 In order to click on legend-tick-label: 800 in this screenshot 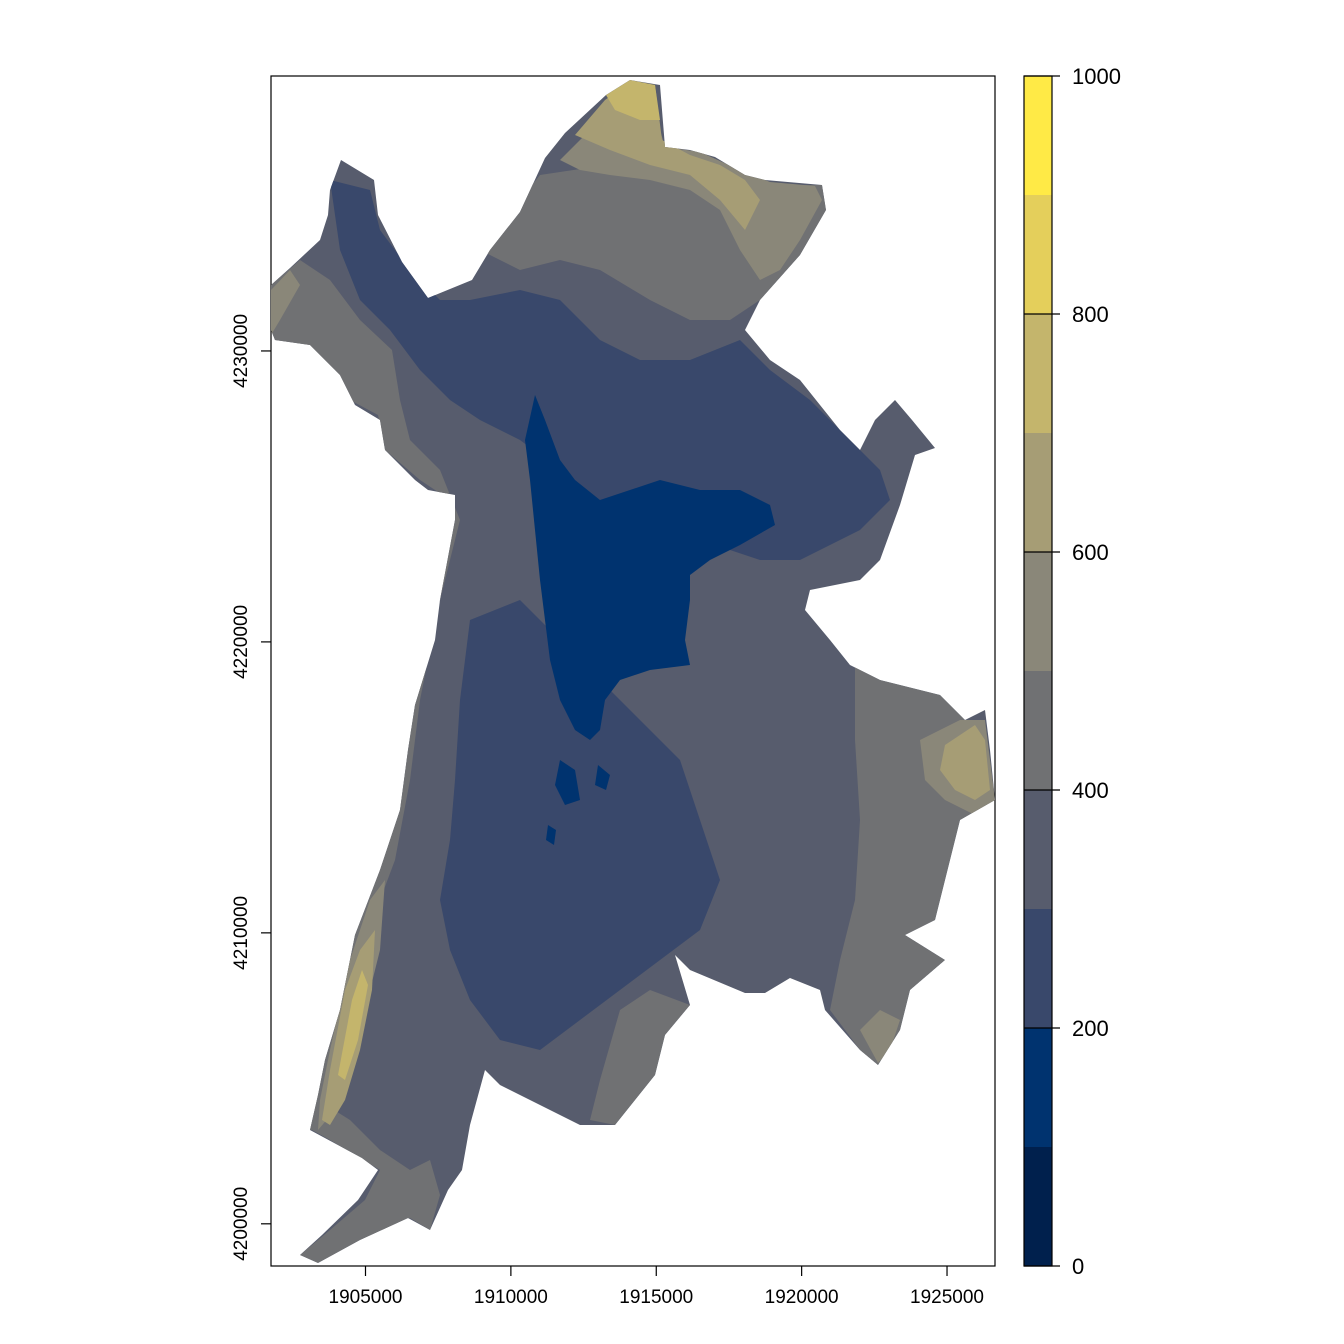, I will do `click(1090, 314)`.